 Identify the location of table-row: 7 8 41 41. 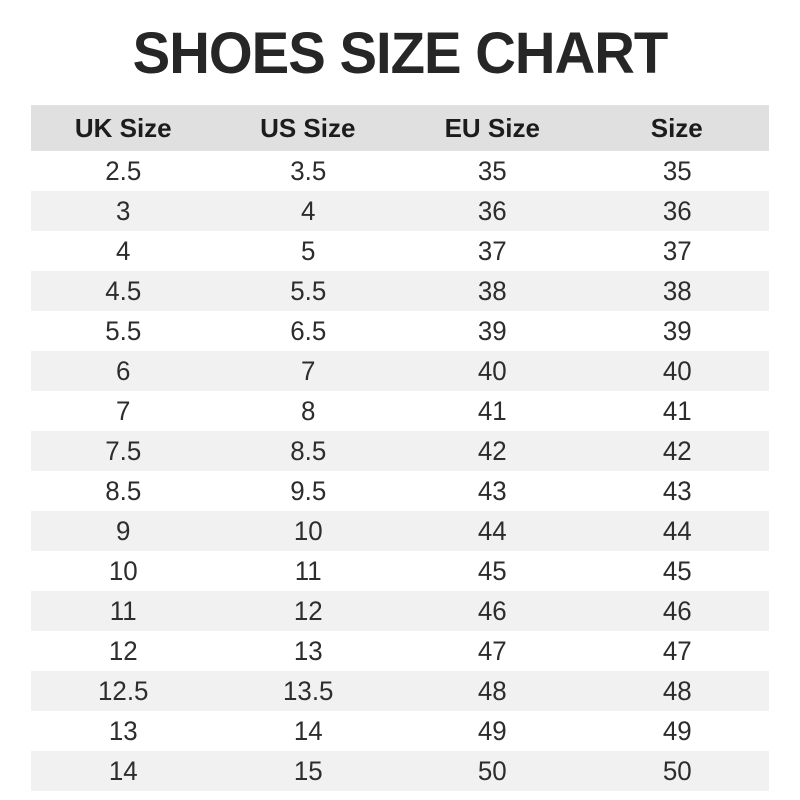
(400, 411).